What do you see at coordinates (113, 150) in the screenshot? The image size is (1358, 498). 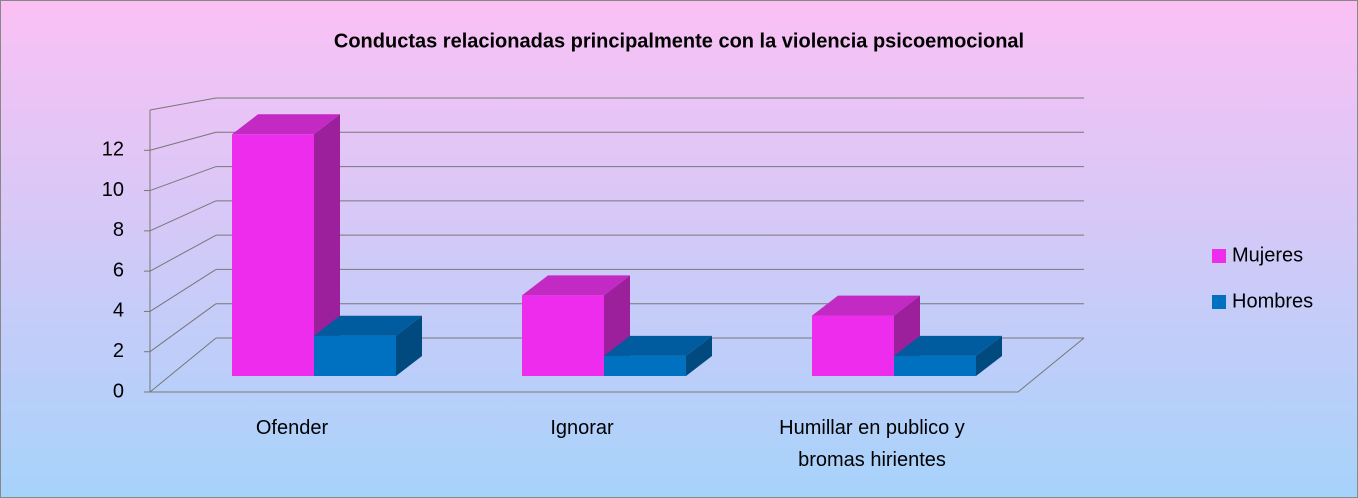 I see `y-tick-label: 12` at bounding box center [113, 150].